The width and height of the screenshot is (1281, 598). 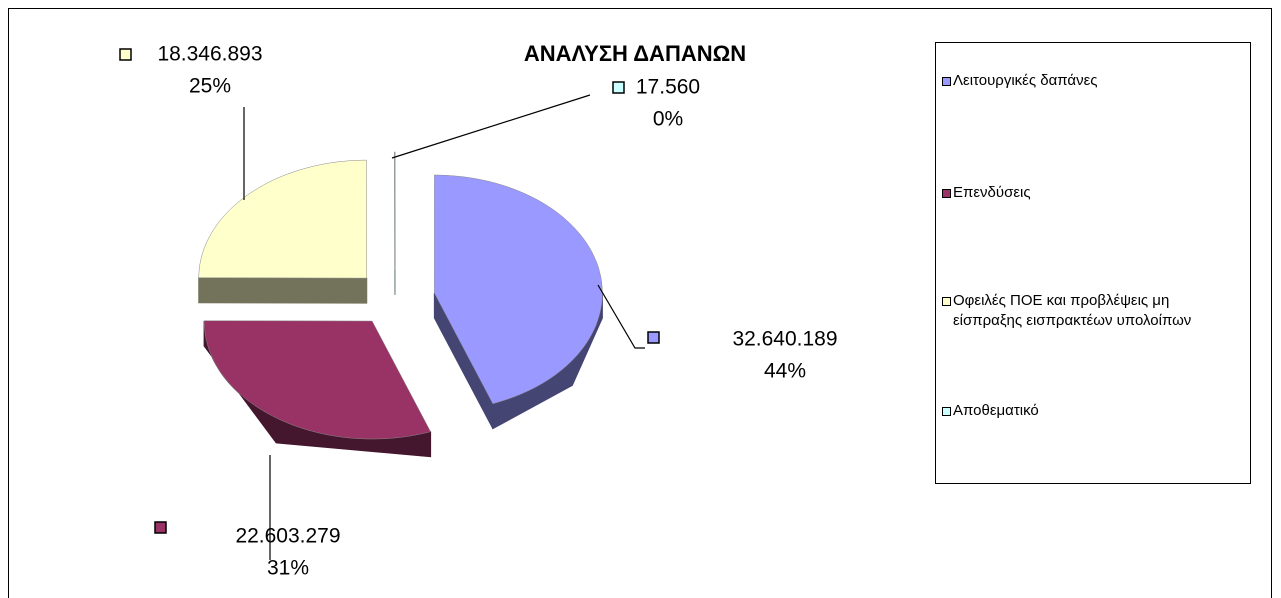 I want to click on data-label: 18.346.893, so click(x=209, y=54).